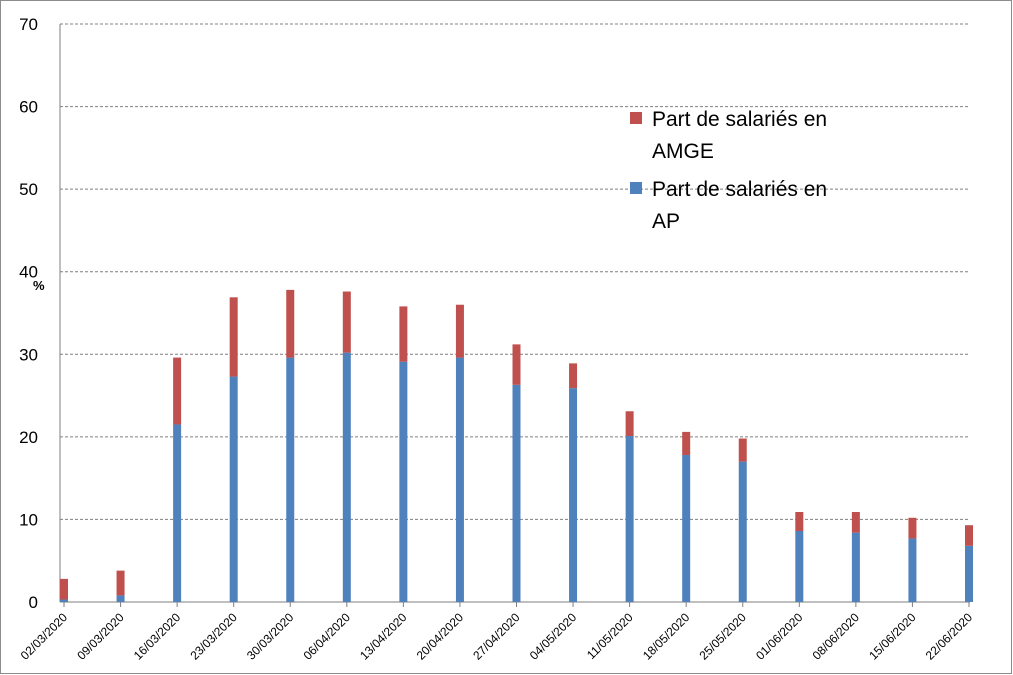 The height and width of the screenshot is (675, 1013). I want to click on x-tick-label: 30/03/2020, so click(270, 636).